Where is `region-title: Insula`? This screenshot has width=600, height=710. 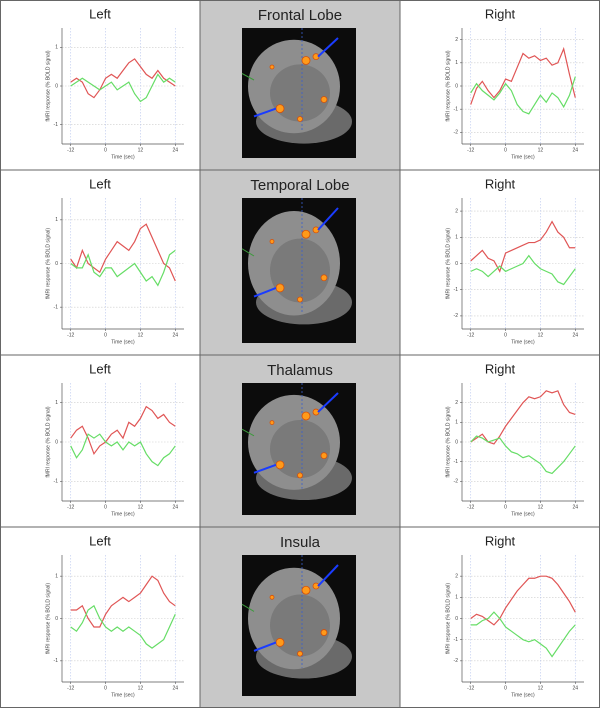
region-title: Insula is located at coordinates (300, 542).